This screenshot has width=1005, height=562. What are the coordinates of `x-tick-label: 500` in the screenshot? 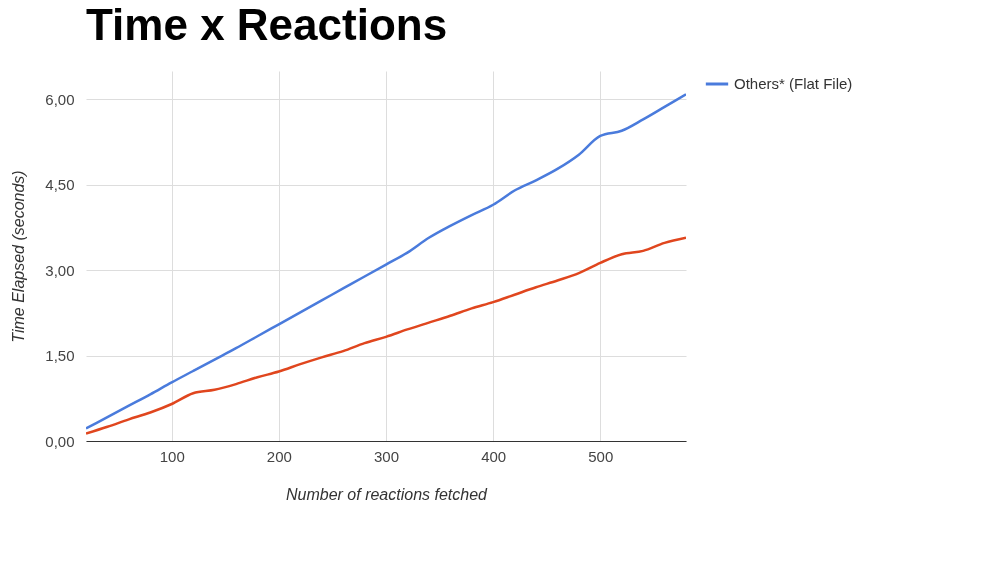 It's located at (601, 456).